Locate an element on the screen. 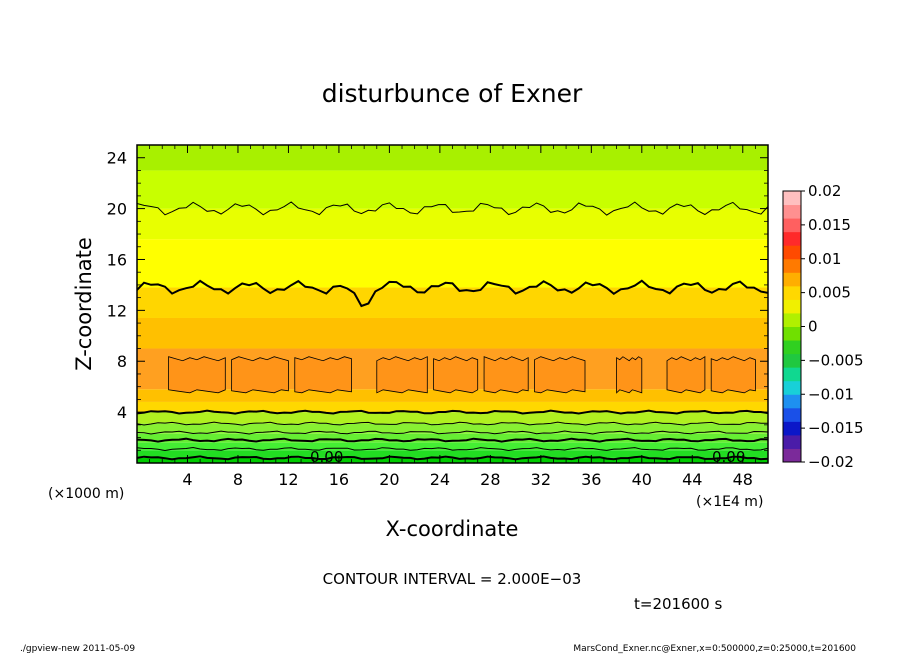  x-tick-label-32: 32 is located at coordinates (541, 479).